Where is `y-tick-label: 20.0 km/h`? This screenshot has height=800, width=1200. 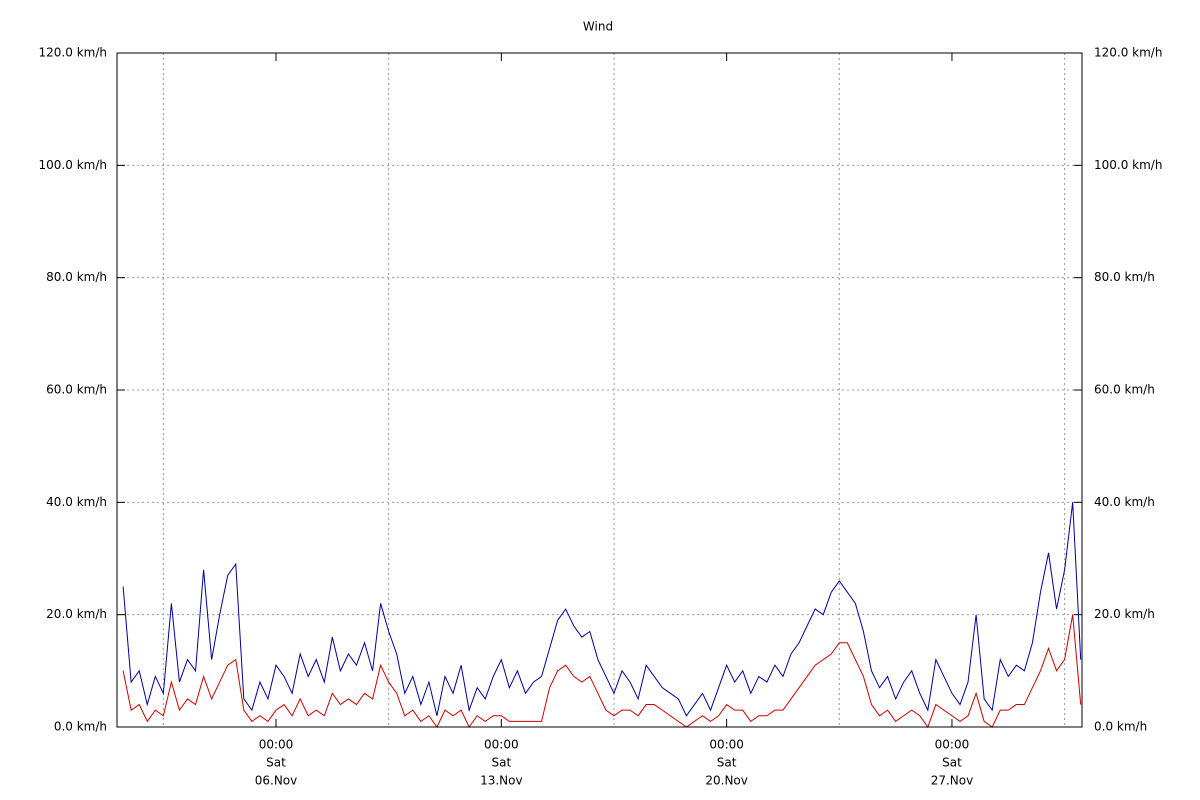 y-tick-label: 20.0 km/h is located at coordinates (76, 614).